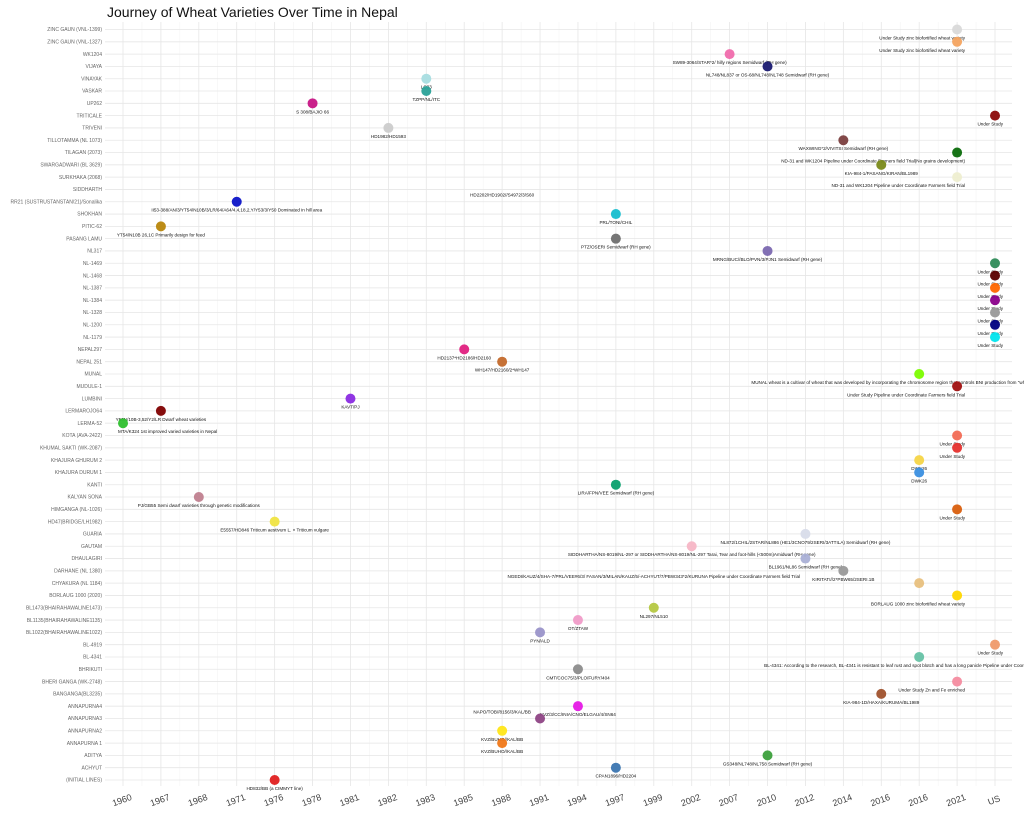 Image resolution: width=1024 pixels, height=819 pixels. What do you see at coordinates (464, 357) in the screenshot?
I see `point-label: HD2137*HD2186/HD2160` at bounding box center [464, 357].